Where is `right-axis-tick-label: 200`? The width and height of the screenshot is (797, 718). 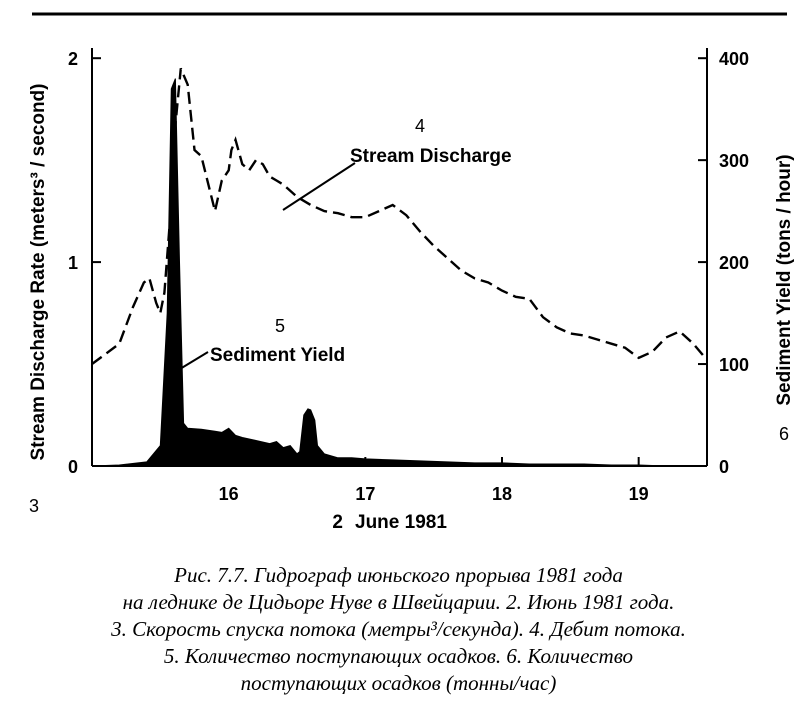 right-axis-tick-label: 200 is located at coordinates (734, 263).